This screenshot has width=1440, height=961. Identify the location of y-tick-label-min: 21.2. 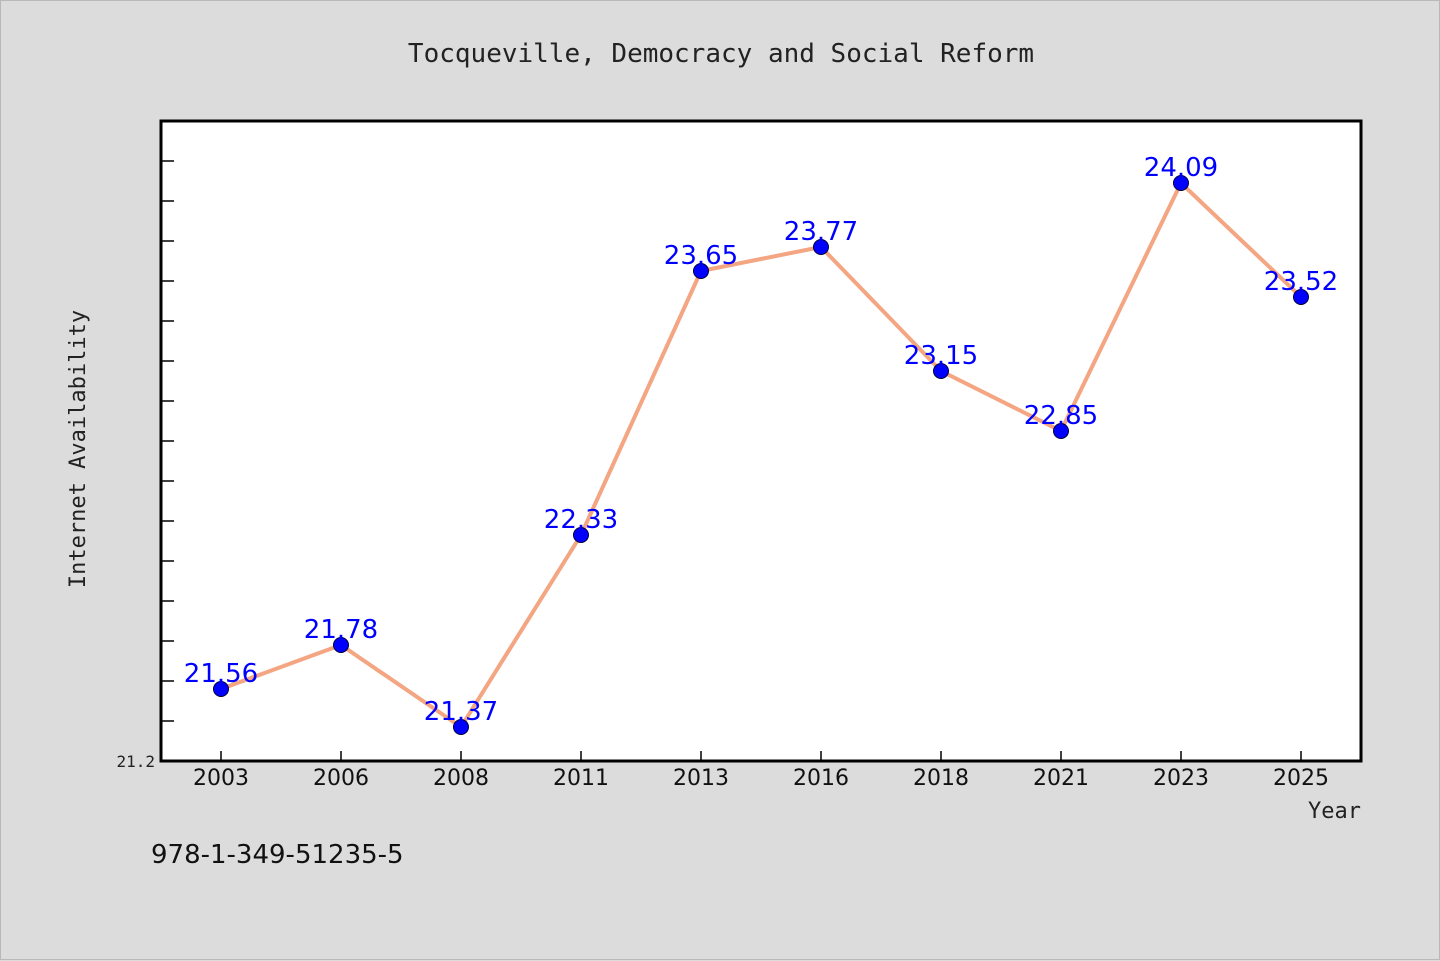
(135, 761).